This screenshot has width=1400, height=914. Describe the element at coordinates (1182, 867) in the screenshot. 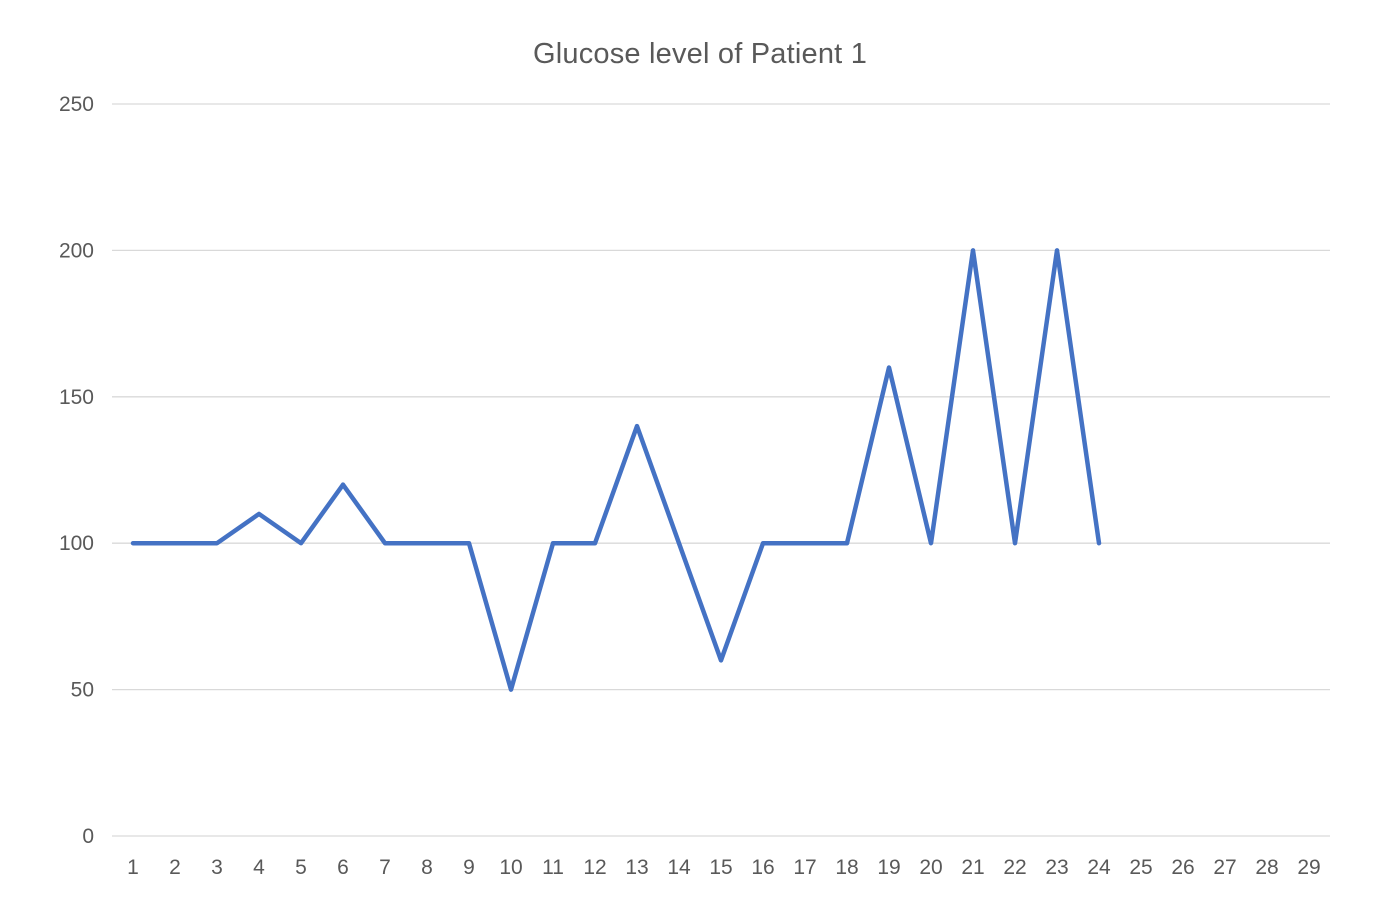

I see `x-tick-label: 26` at that location.